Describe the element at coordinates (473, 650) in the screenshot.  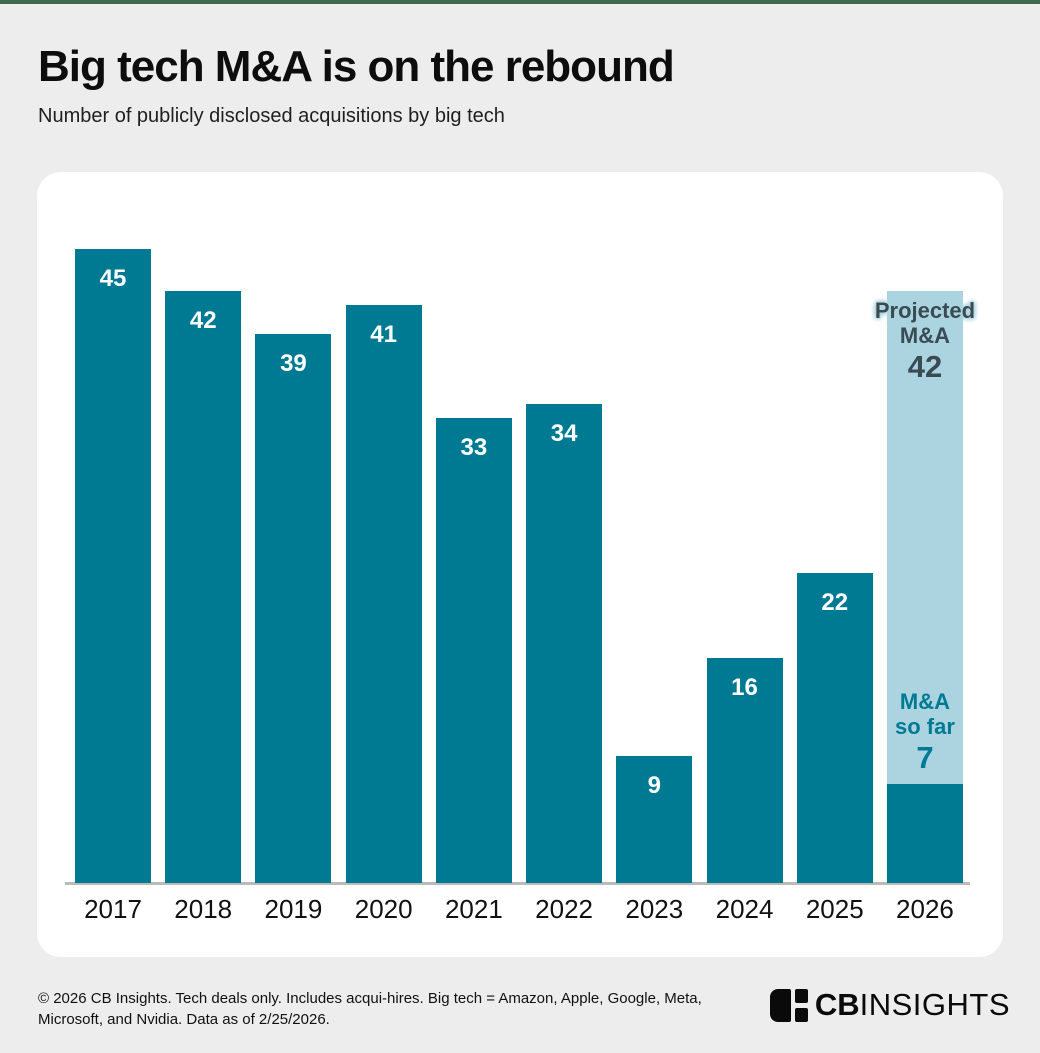
I see `bar-2021: 33` at that location.